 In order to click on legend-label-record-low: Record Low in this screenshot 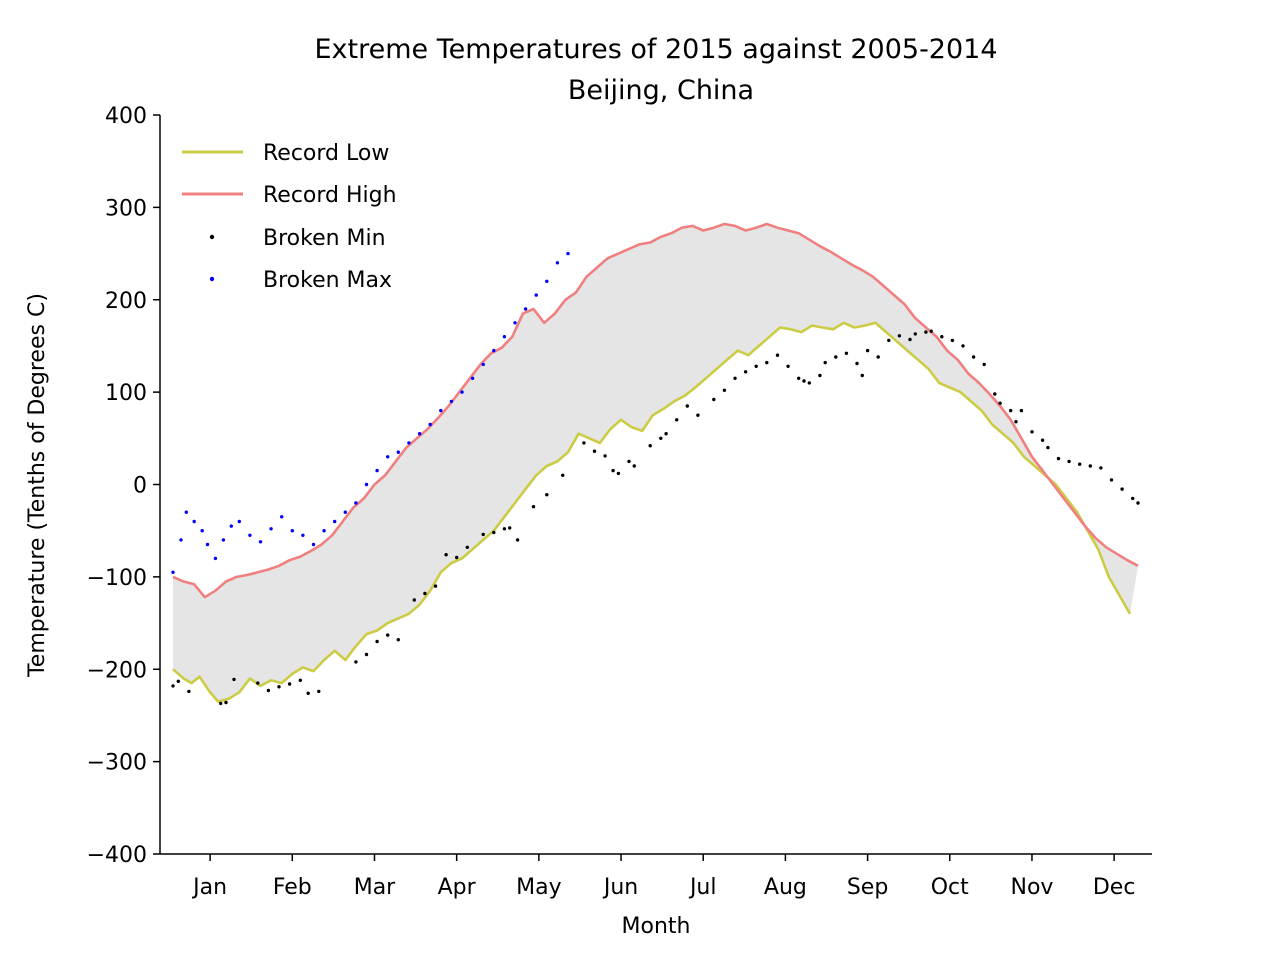, I will do `click(326, 153)`.